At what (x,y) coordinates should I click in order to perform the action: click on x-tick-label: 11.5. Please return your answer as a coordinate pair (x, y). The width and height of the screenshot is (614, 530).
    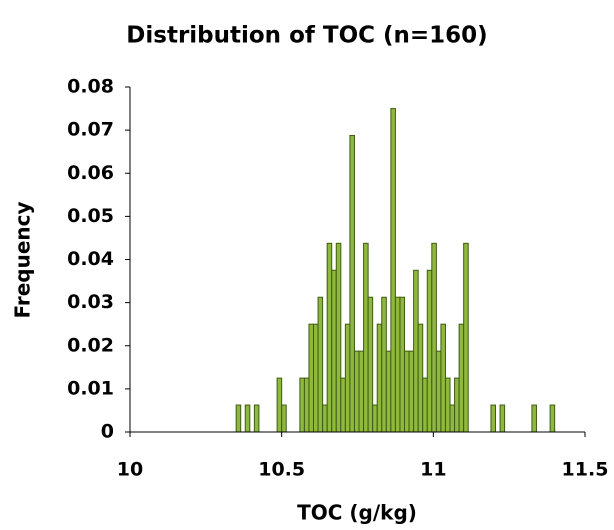
    Looking at the image, I should click on (585, 470).